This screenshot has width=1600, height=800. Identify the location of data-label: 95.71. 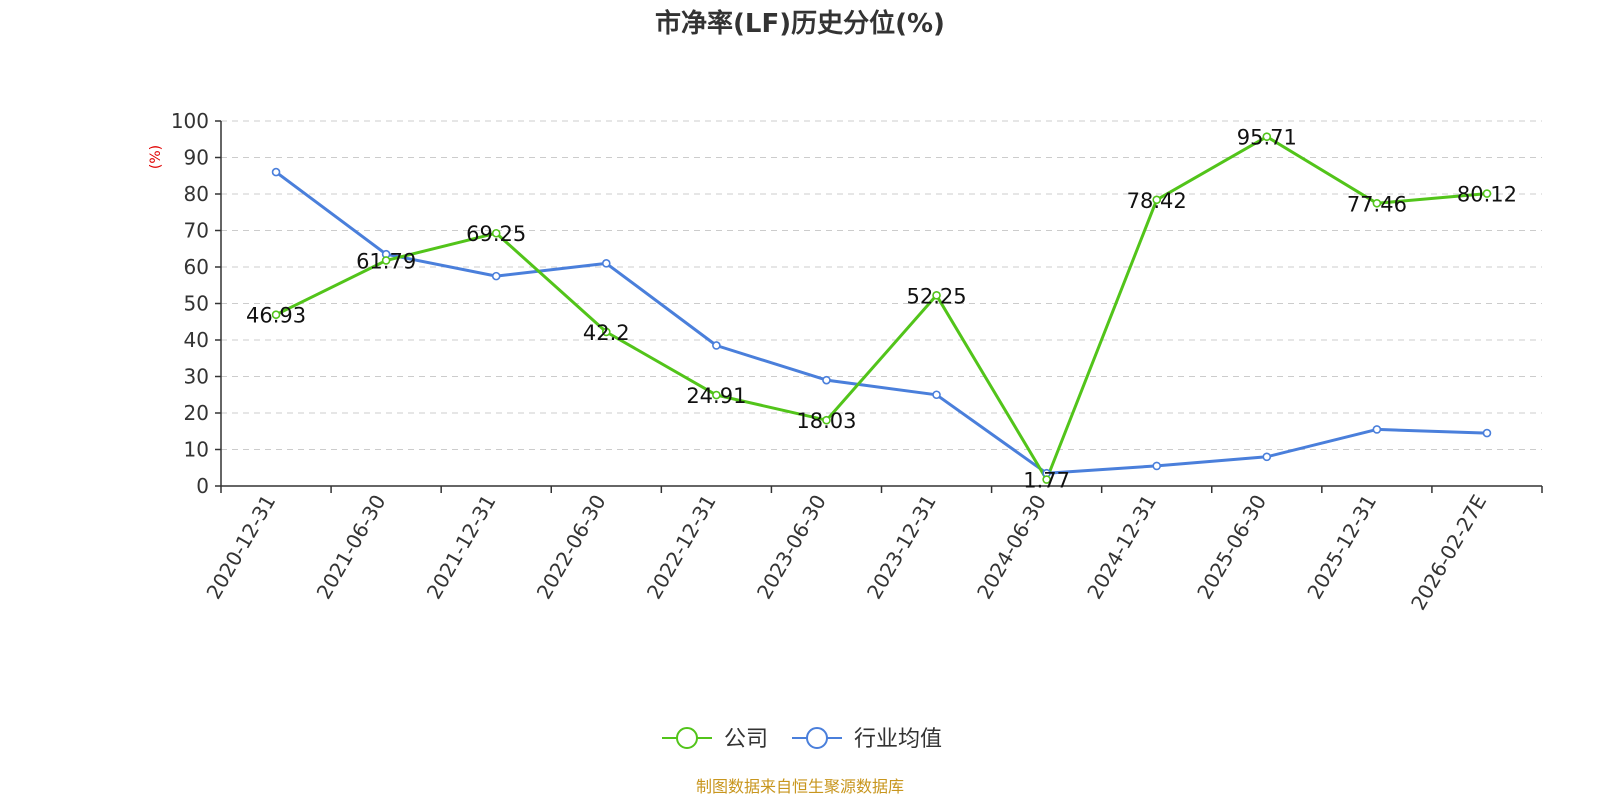
(1267, 138).